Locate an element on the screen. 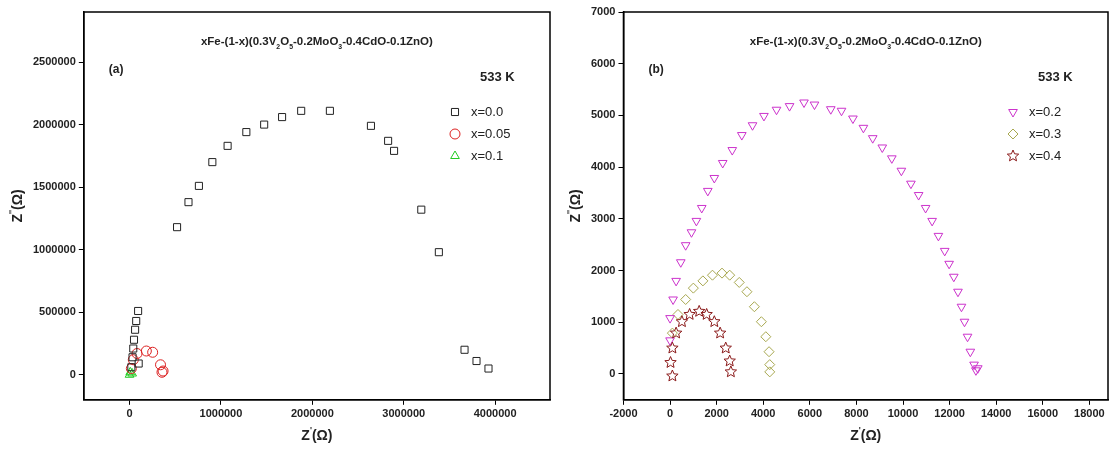 This screenshot has height=450, width=1117. y-tick-label: 4000 is located at coordinates (603, 166).